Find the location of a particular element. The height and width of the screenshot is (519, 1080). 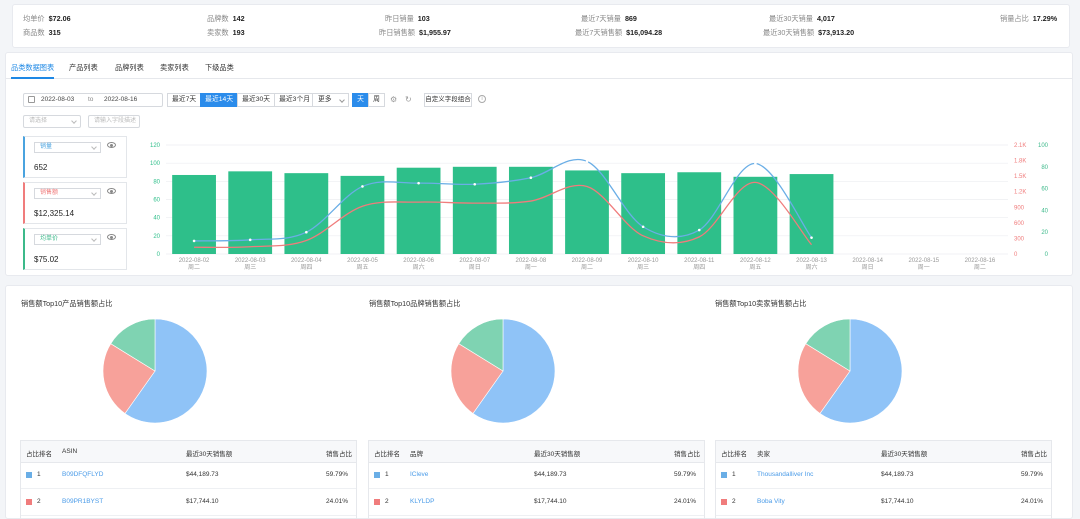

x-tick-label: 2022-08-13 is located at coordinates (811, 261).